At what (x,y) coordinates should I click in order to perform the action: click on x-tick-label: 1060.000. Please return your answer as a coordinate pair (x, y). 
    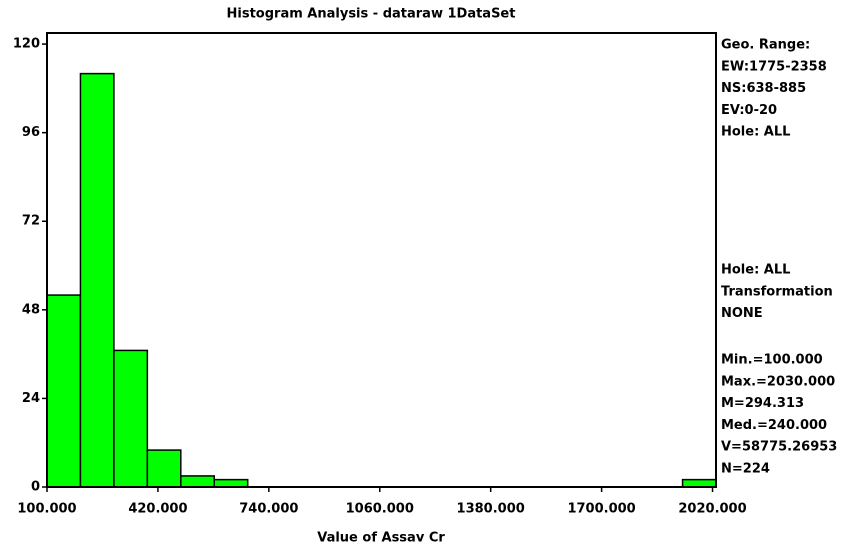
    Looking at the image, I should click on (380, 509).